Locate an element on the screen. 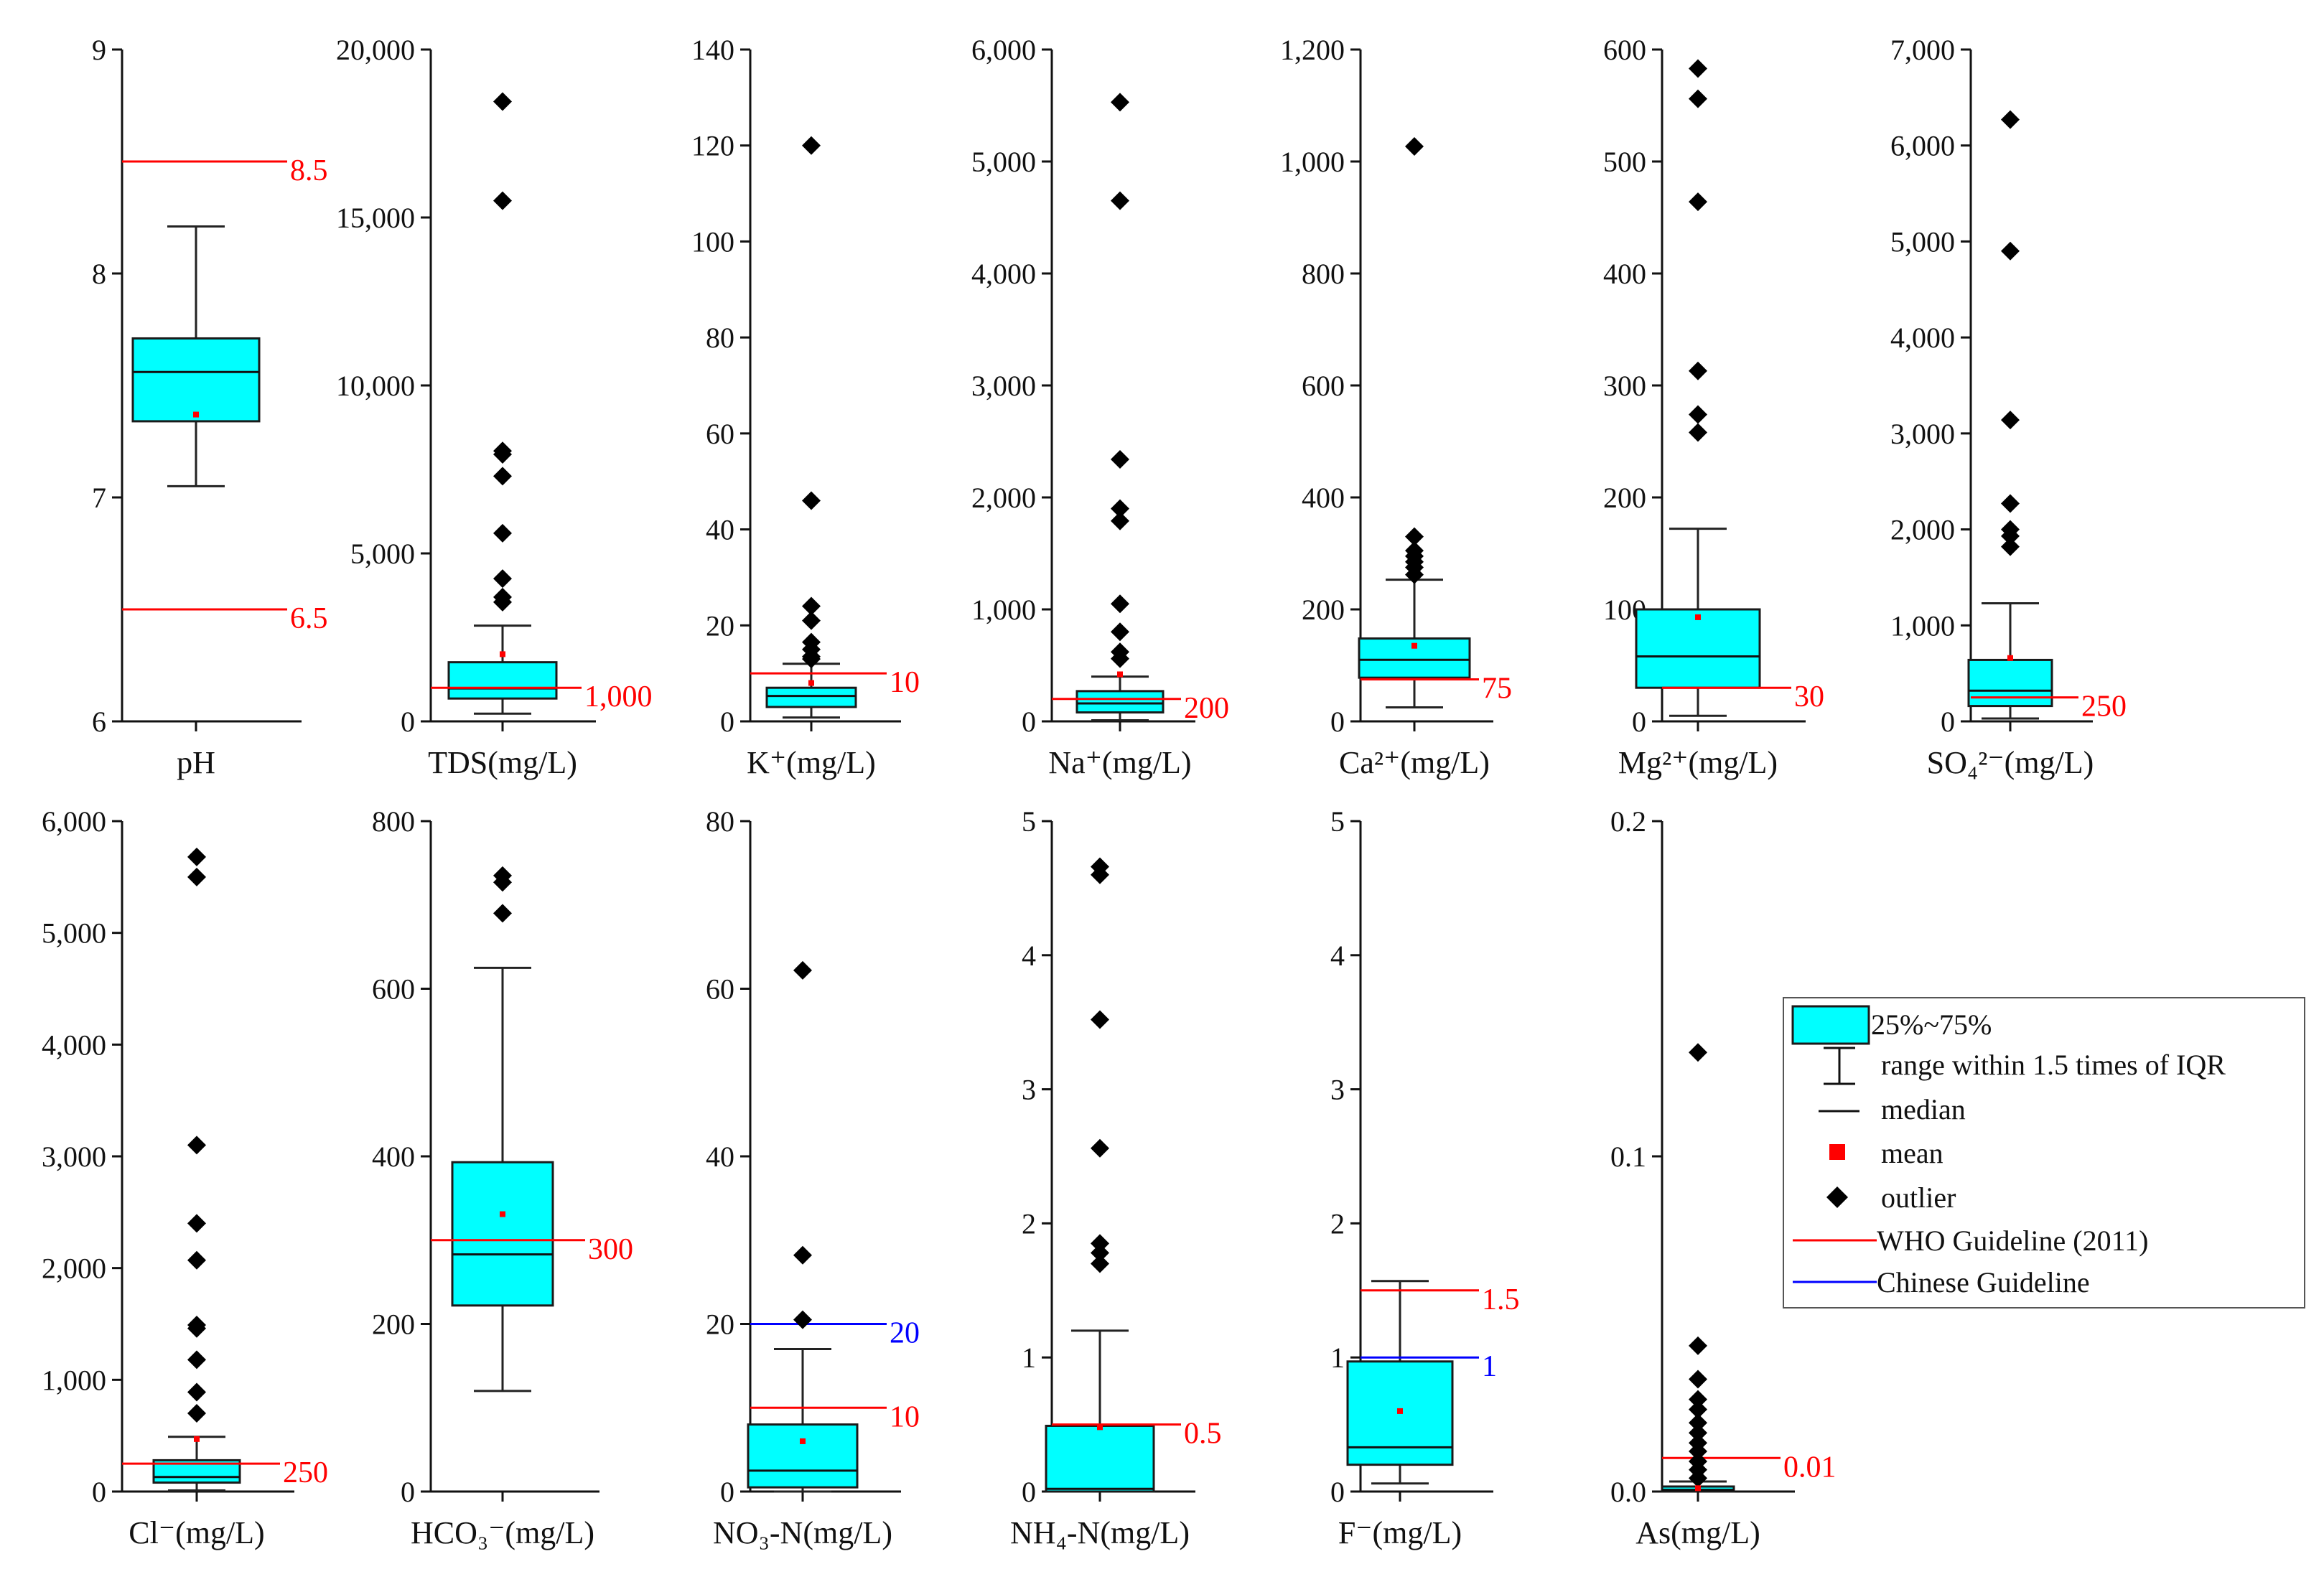 Image resolution: width=2324 pixels, height=1587 pixels. legend-box-swatch is located at coordinates (1830, 1025).